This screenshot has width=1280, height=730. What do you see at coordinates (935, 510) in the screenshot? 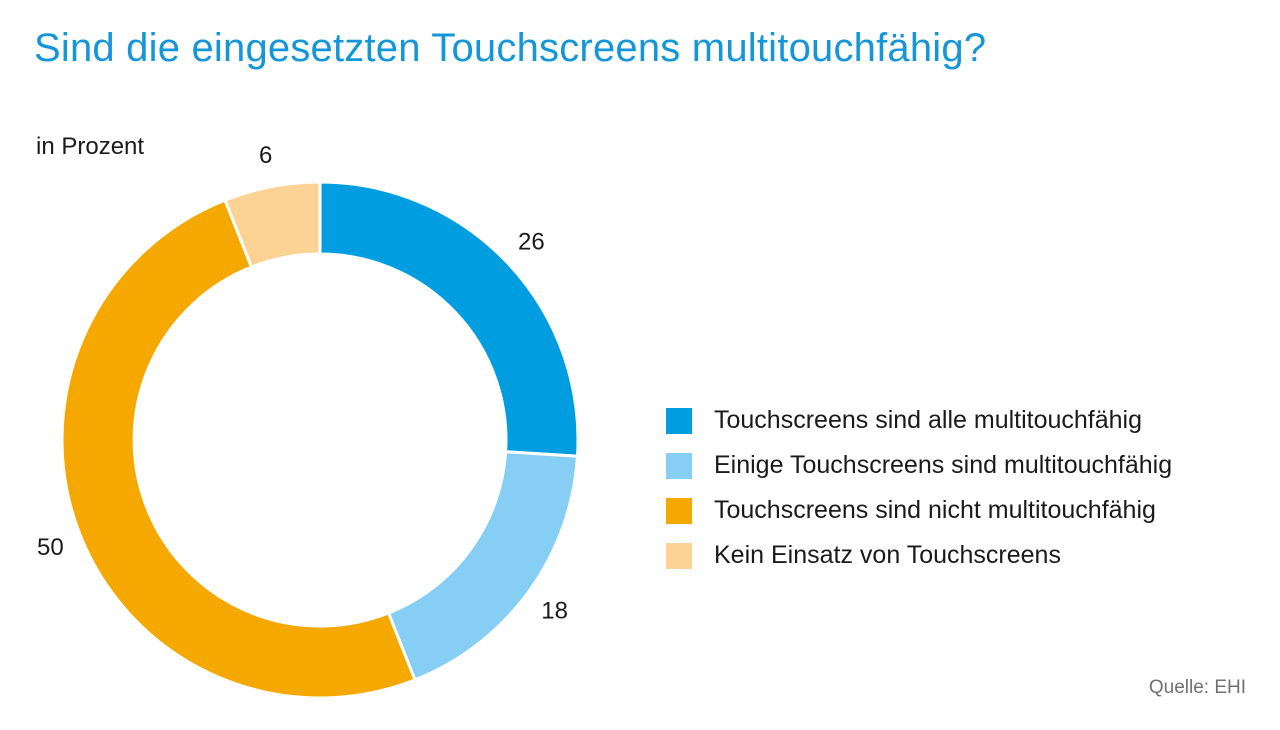
I see `legend-label: Touchscreens sind nicht multitouchfähig` at bounding box center [935, 510].